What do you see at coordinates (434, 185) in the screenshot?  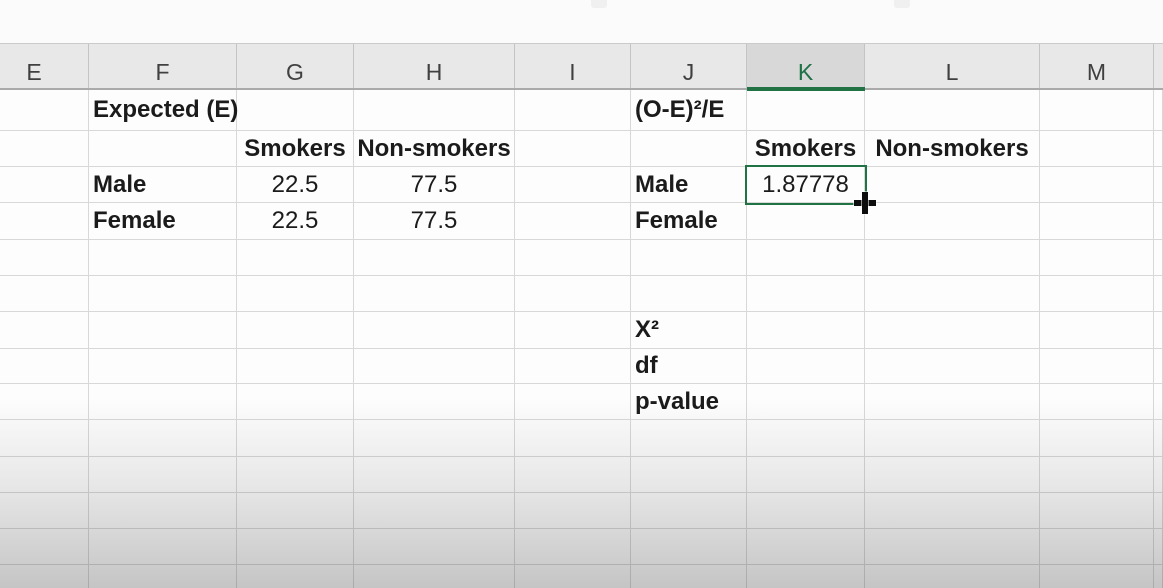 I see `cell-H-r3: 77.5` at bounding box center [434, 185].